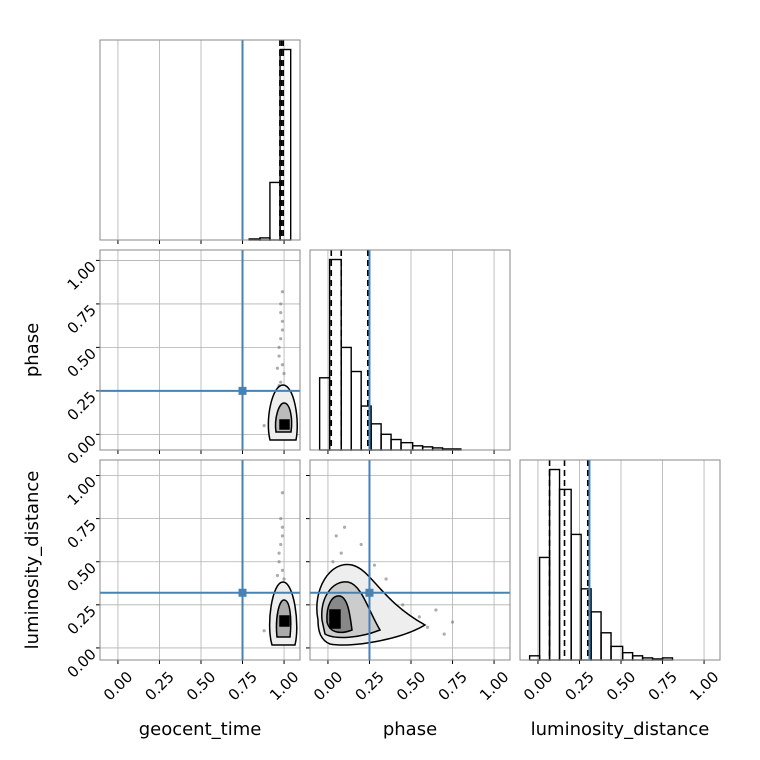 The width and height of the screenshot is (760, 760). Describe the element at coordinates (410, 729) in the screenshot. I see `x-axis-label: phase` at that location.